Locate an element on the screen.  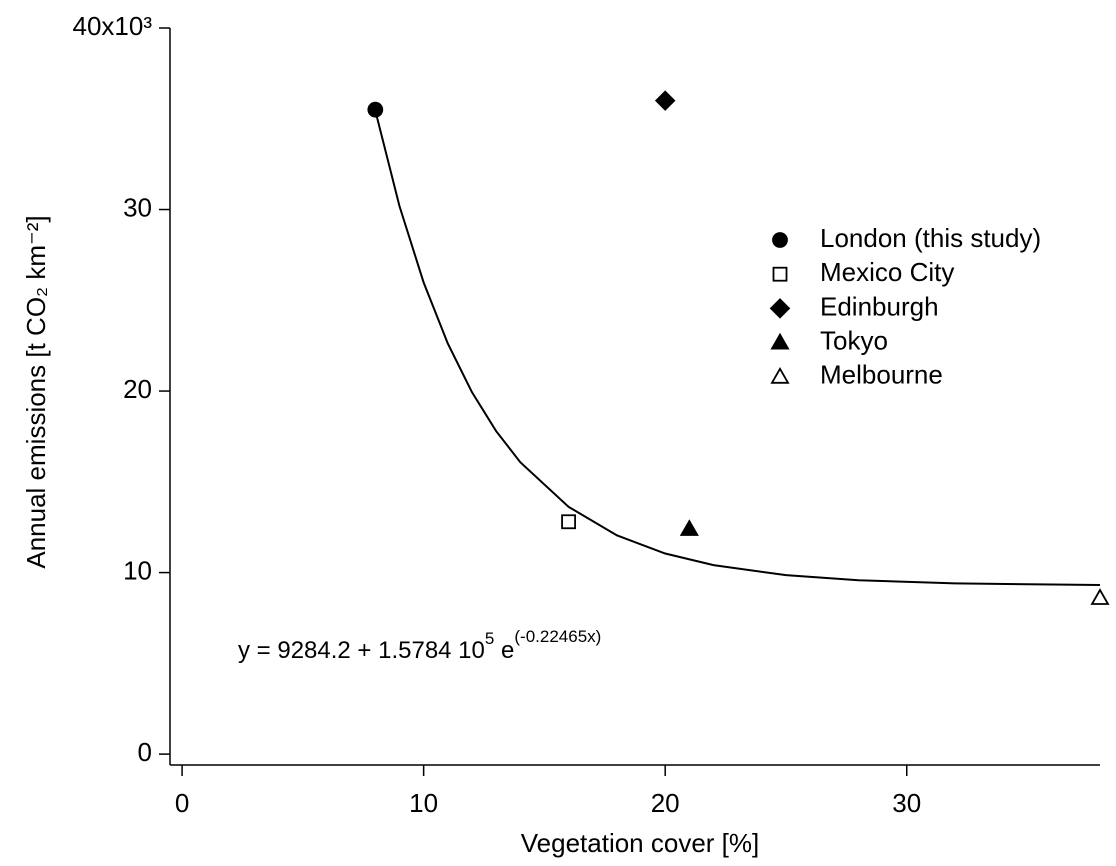
equation-part: e is located at coordinates (504, 650).